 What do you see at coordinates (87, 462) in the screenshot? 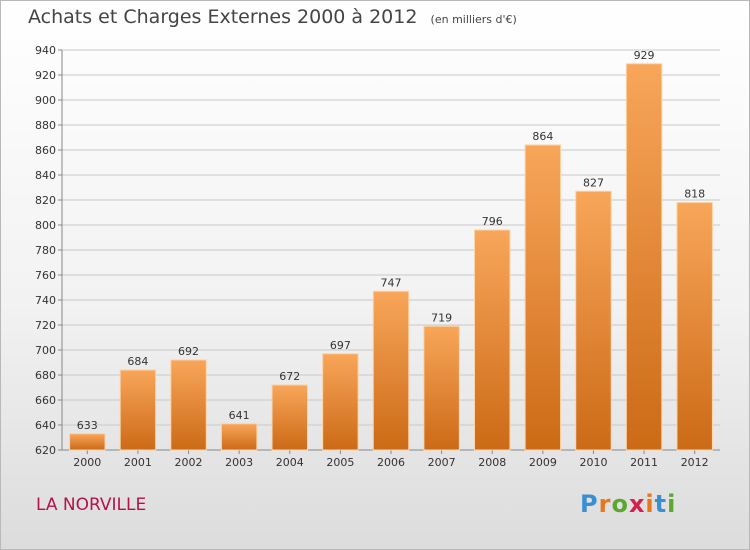
I see `x-tick-label: 2000` at bounding box center [87, 462].